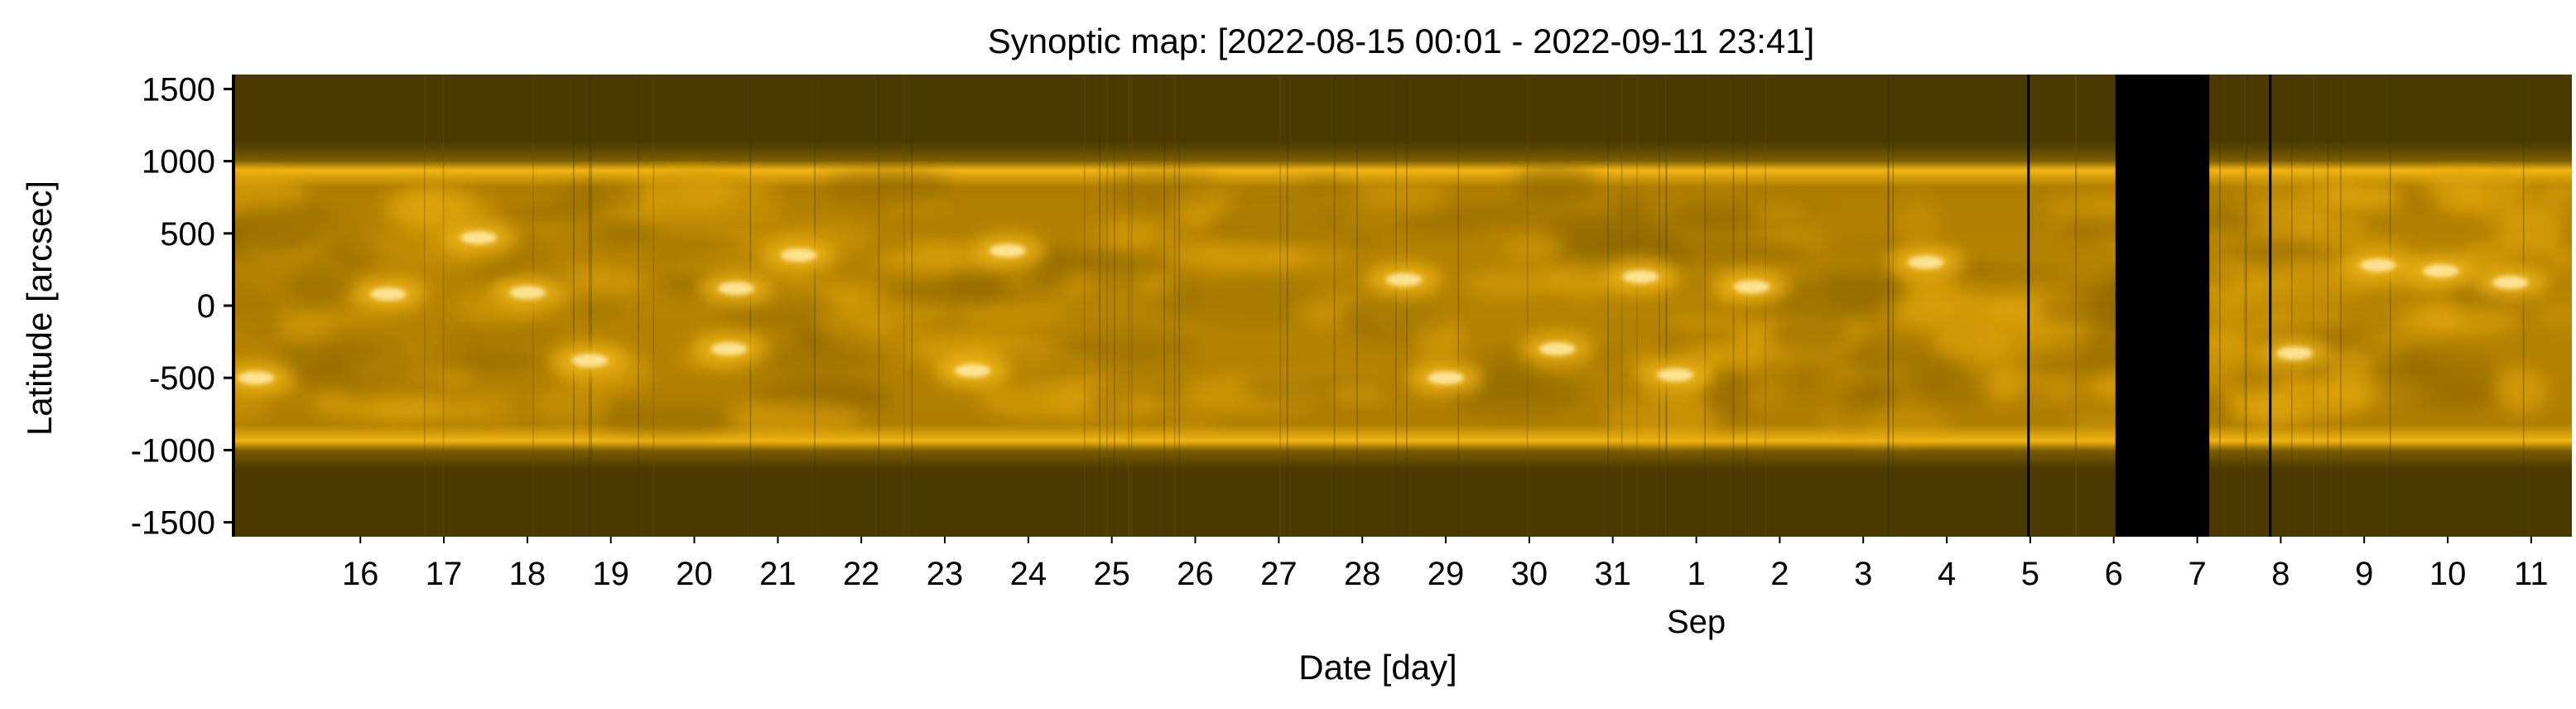 The width and height of the screenshot is (2576, 709). What do you see at coordinates (173, 450) in the screenshot?
I see `y-tick-label: -1000` at bounding box center [173, 450].